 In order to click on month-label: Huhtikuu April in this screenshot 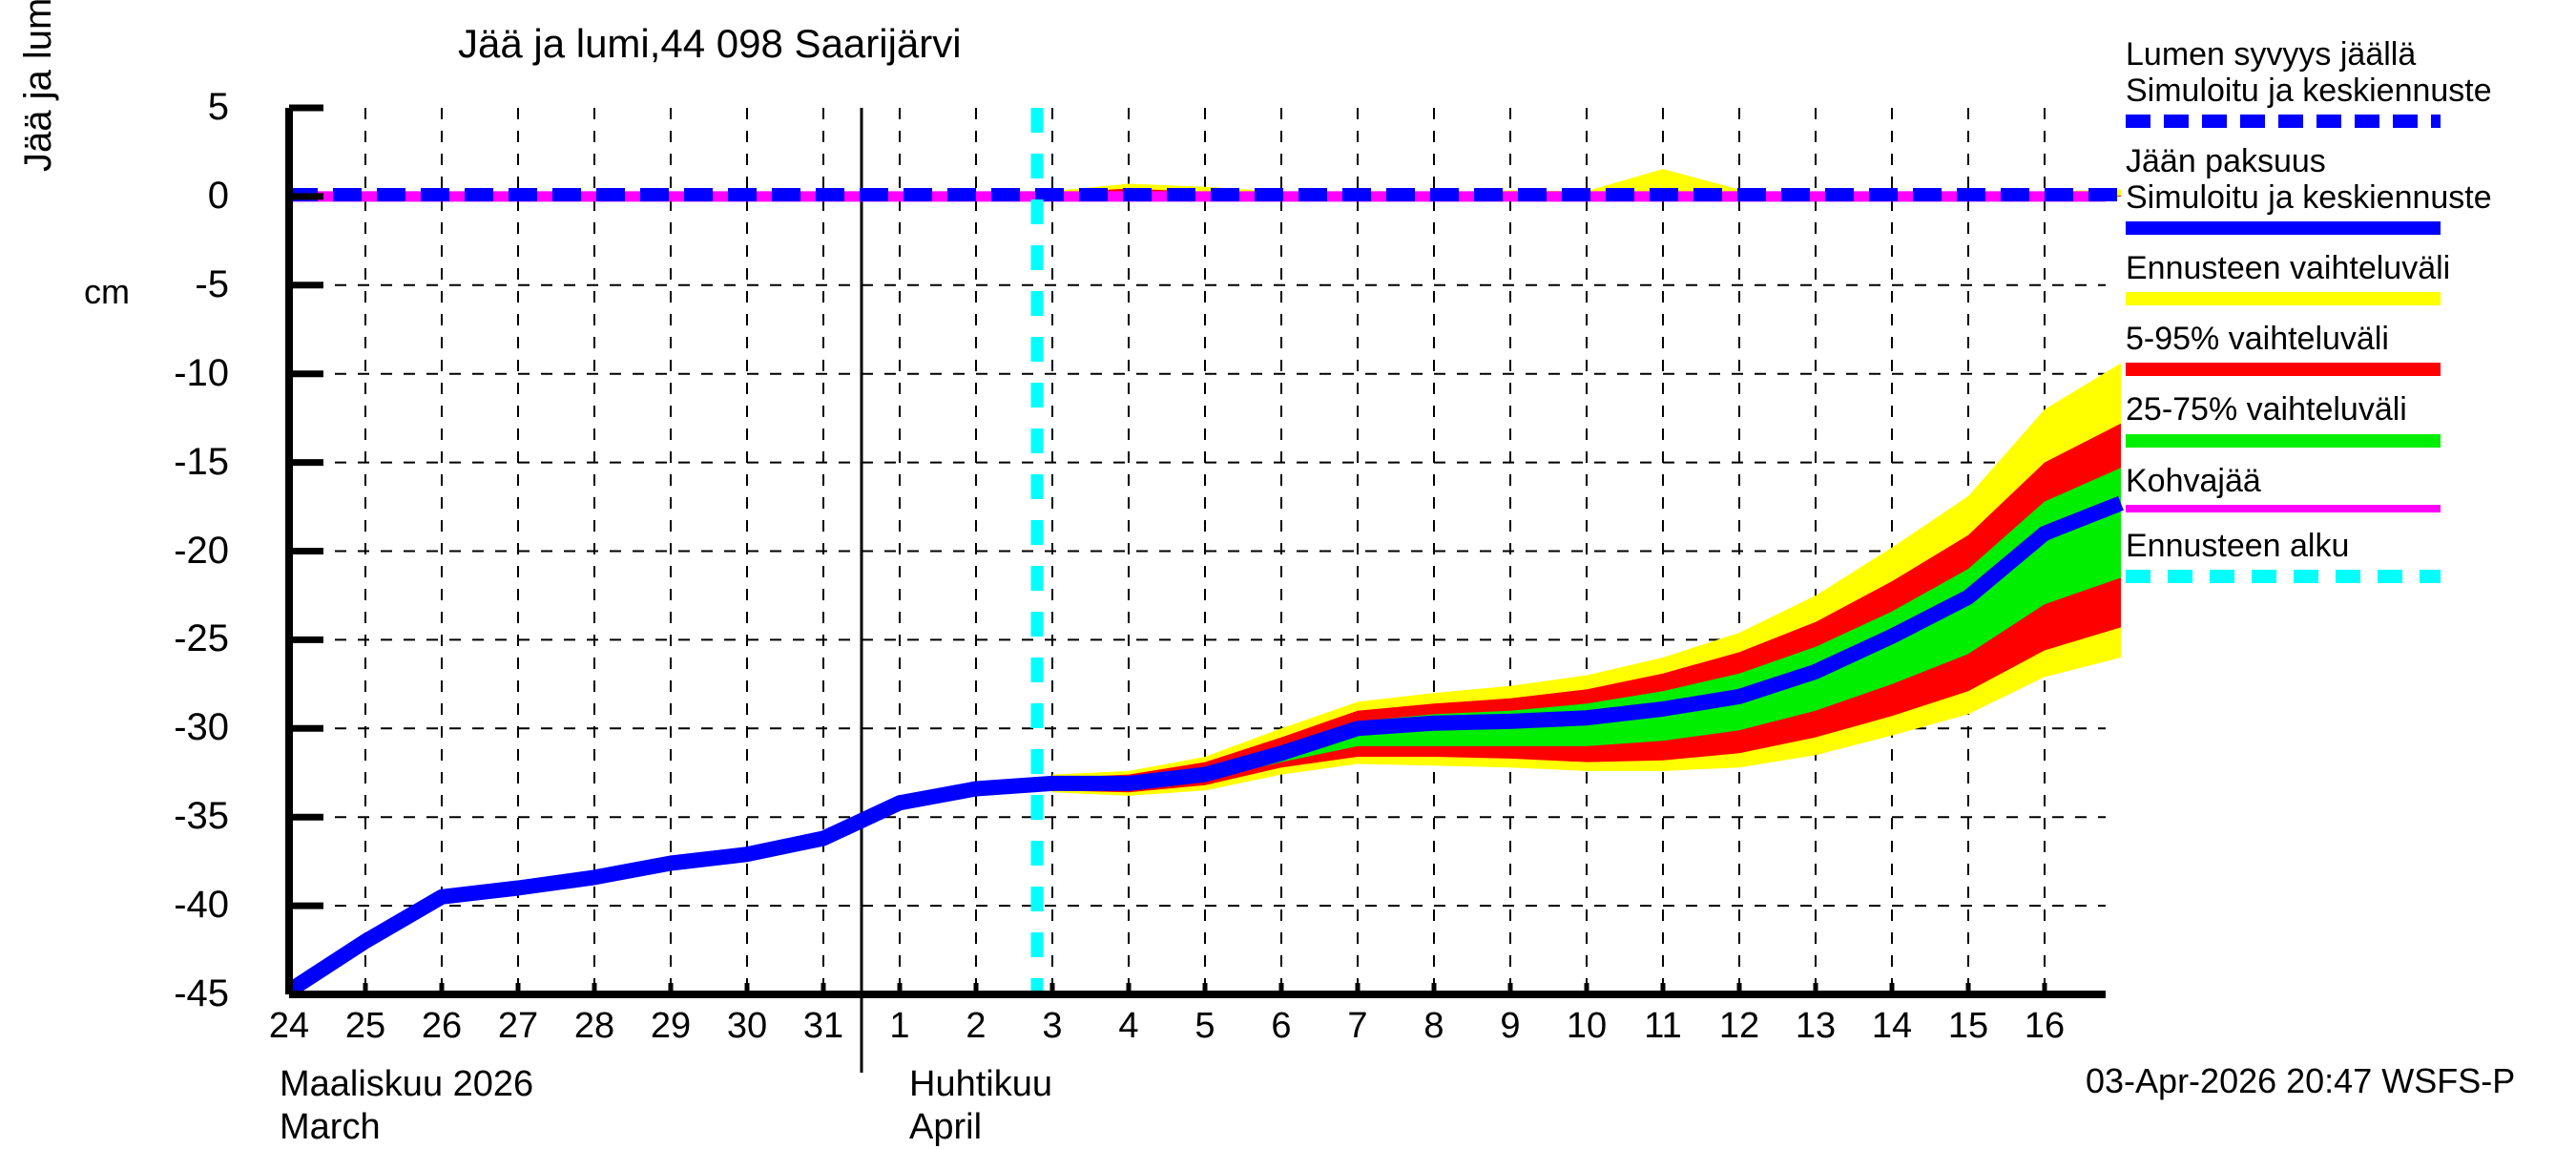, I will do `click(980, 1106)`.